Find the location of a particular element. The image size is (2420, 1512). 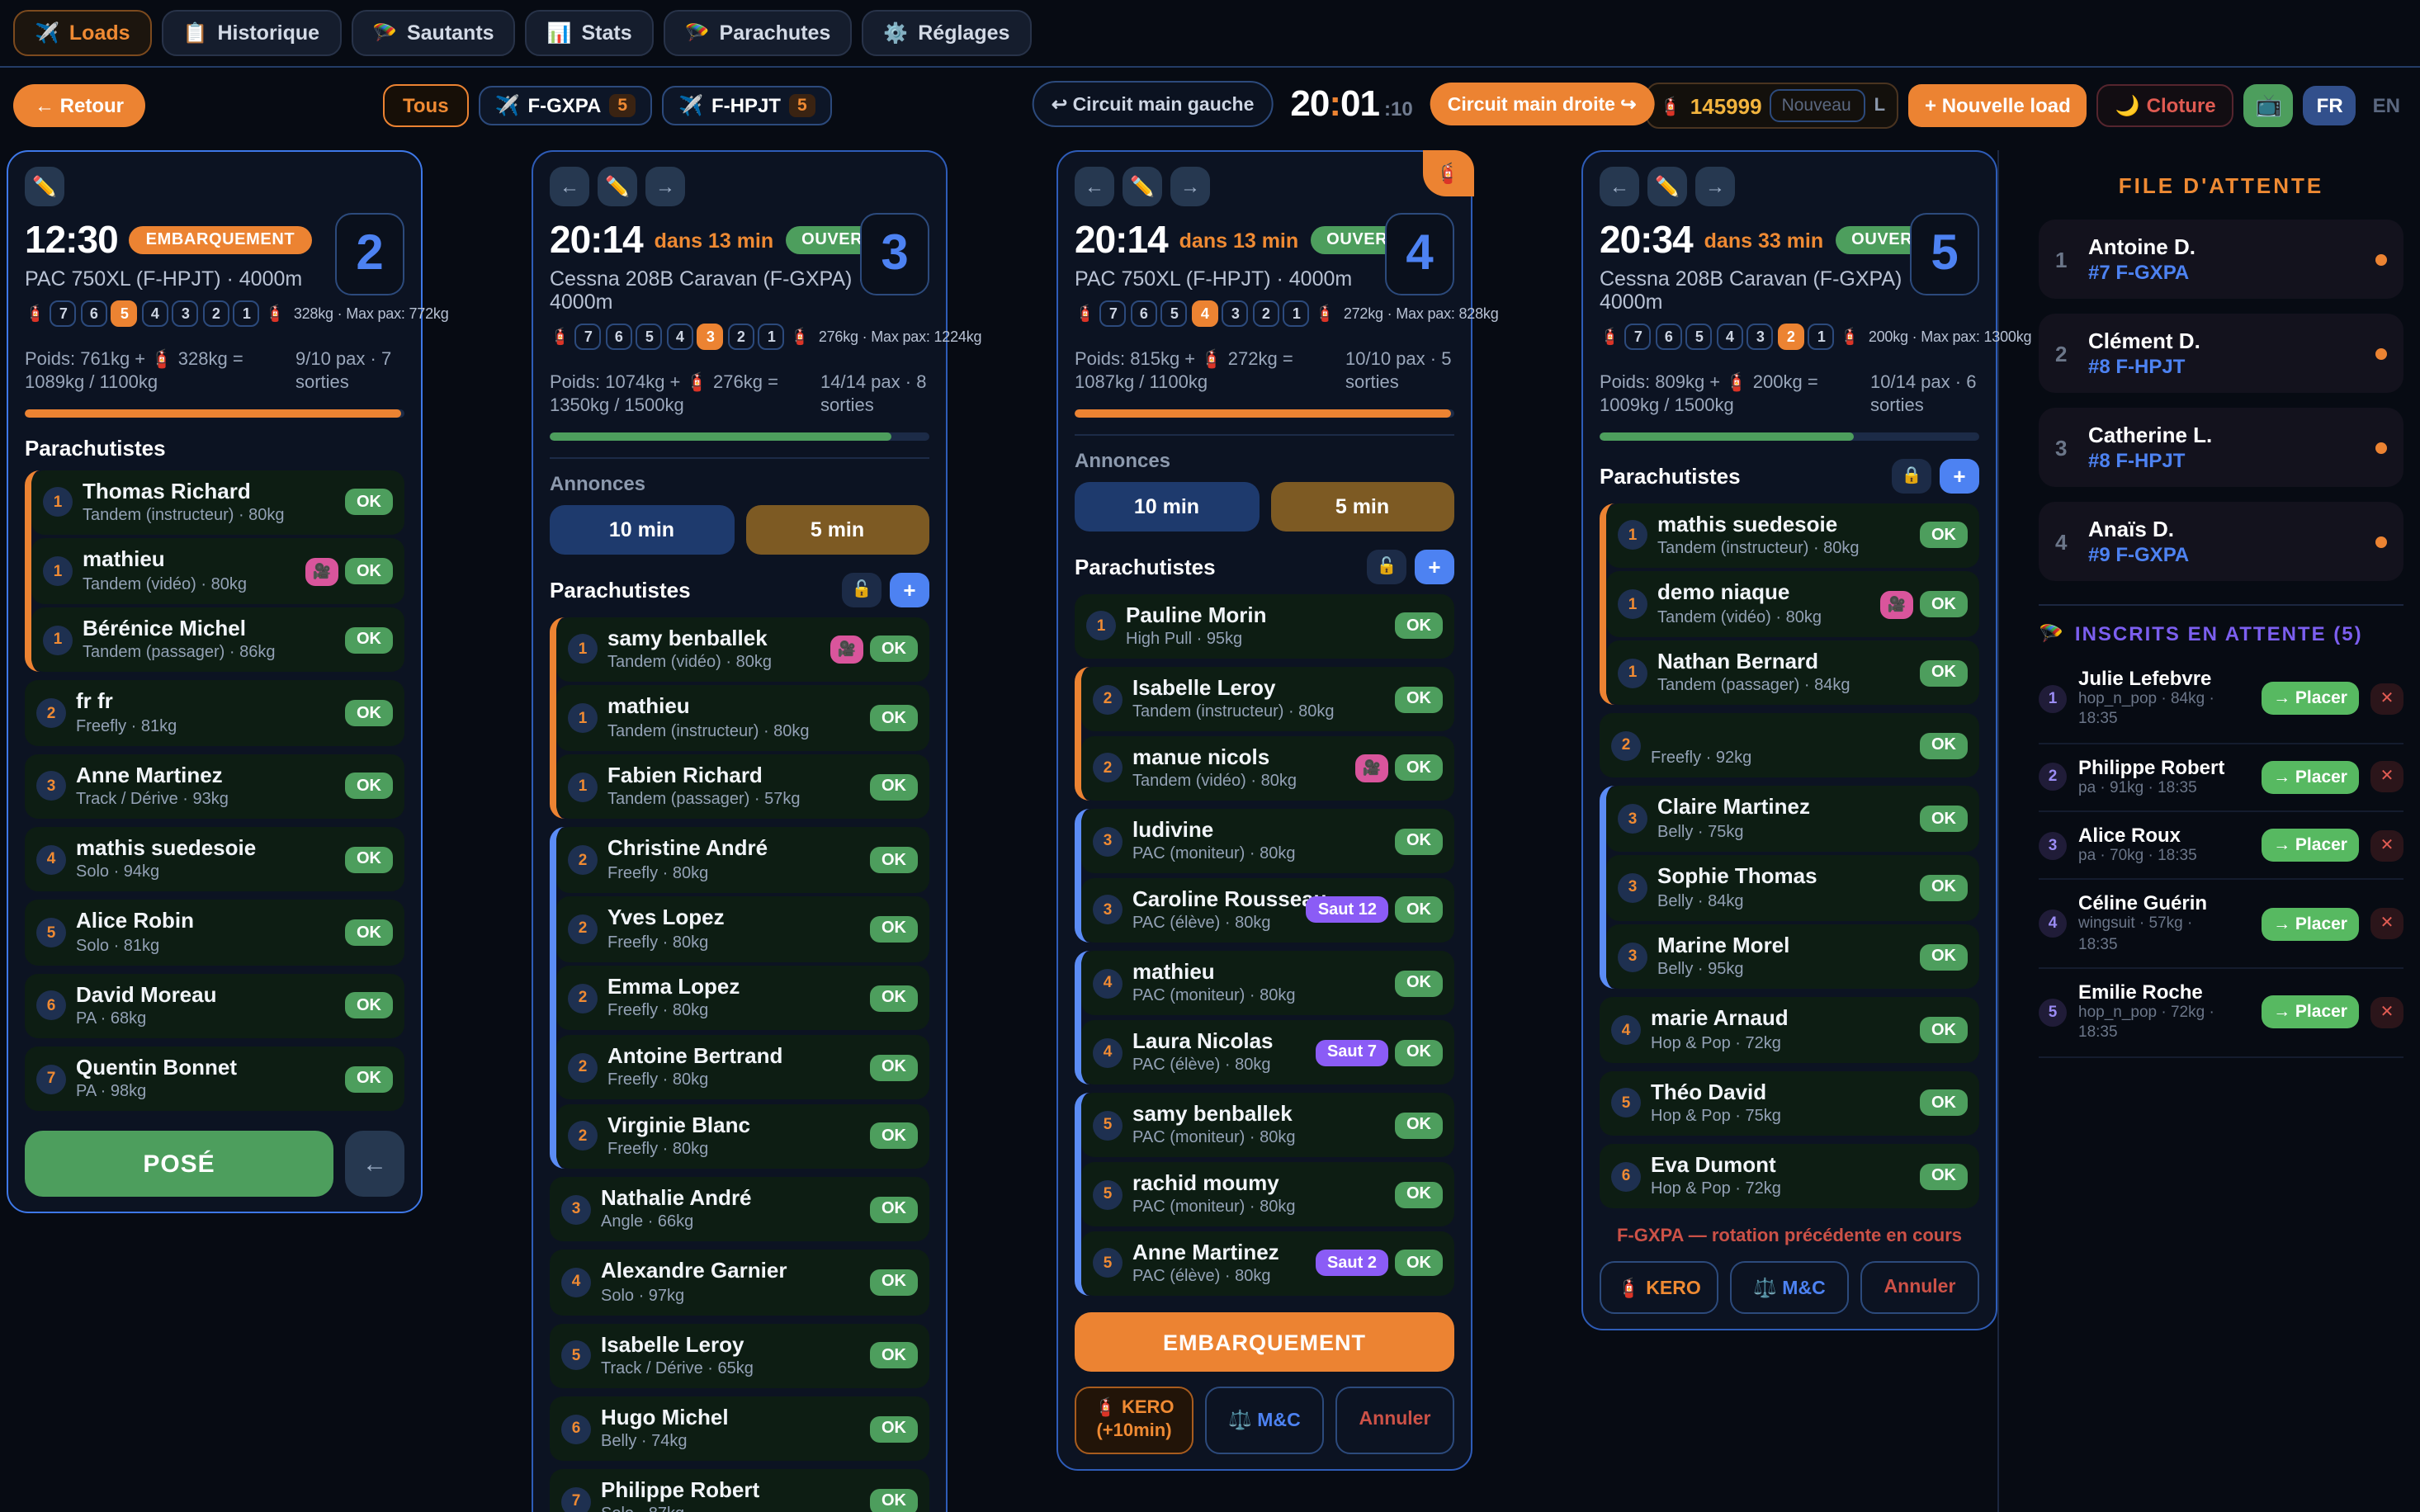

jumper-row: 3 ludivine PAC (moniteur) · 80kg 🎥 is located at coordinates (1267, 841).